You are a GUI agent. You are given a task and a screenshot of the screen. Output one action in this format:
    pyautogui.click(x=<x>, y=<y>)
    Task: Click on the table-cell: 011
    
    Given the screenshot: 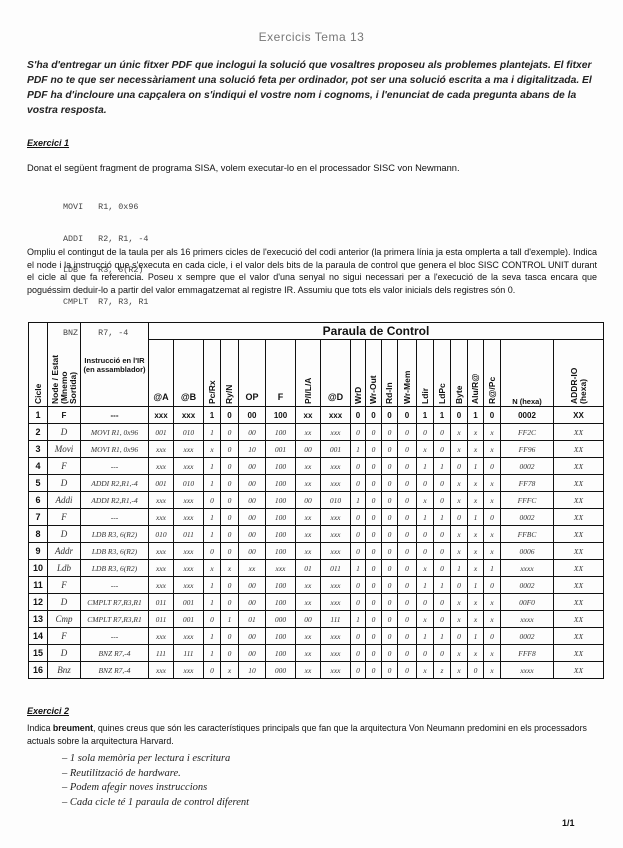 What is the action you would take?
    pyautogui.click(x=335, y=568)
    